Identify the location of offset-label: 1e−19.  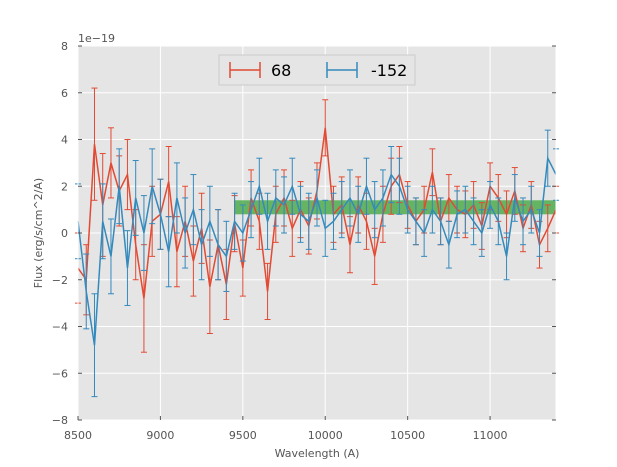
(96, 38).